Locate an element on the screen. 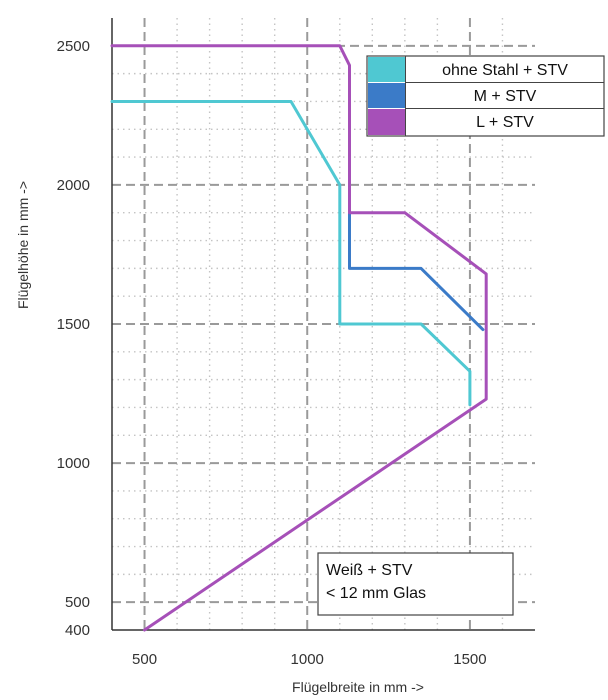  x-tick-label: 1000 is located at coordinates (307, 659).